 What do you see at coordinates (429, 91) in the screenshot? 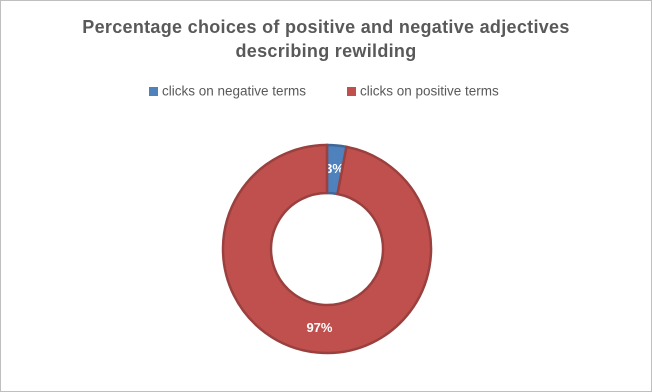
I see `legend-label: clicks on positive terms` at bounding box center [429, 91].